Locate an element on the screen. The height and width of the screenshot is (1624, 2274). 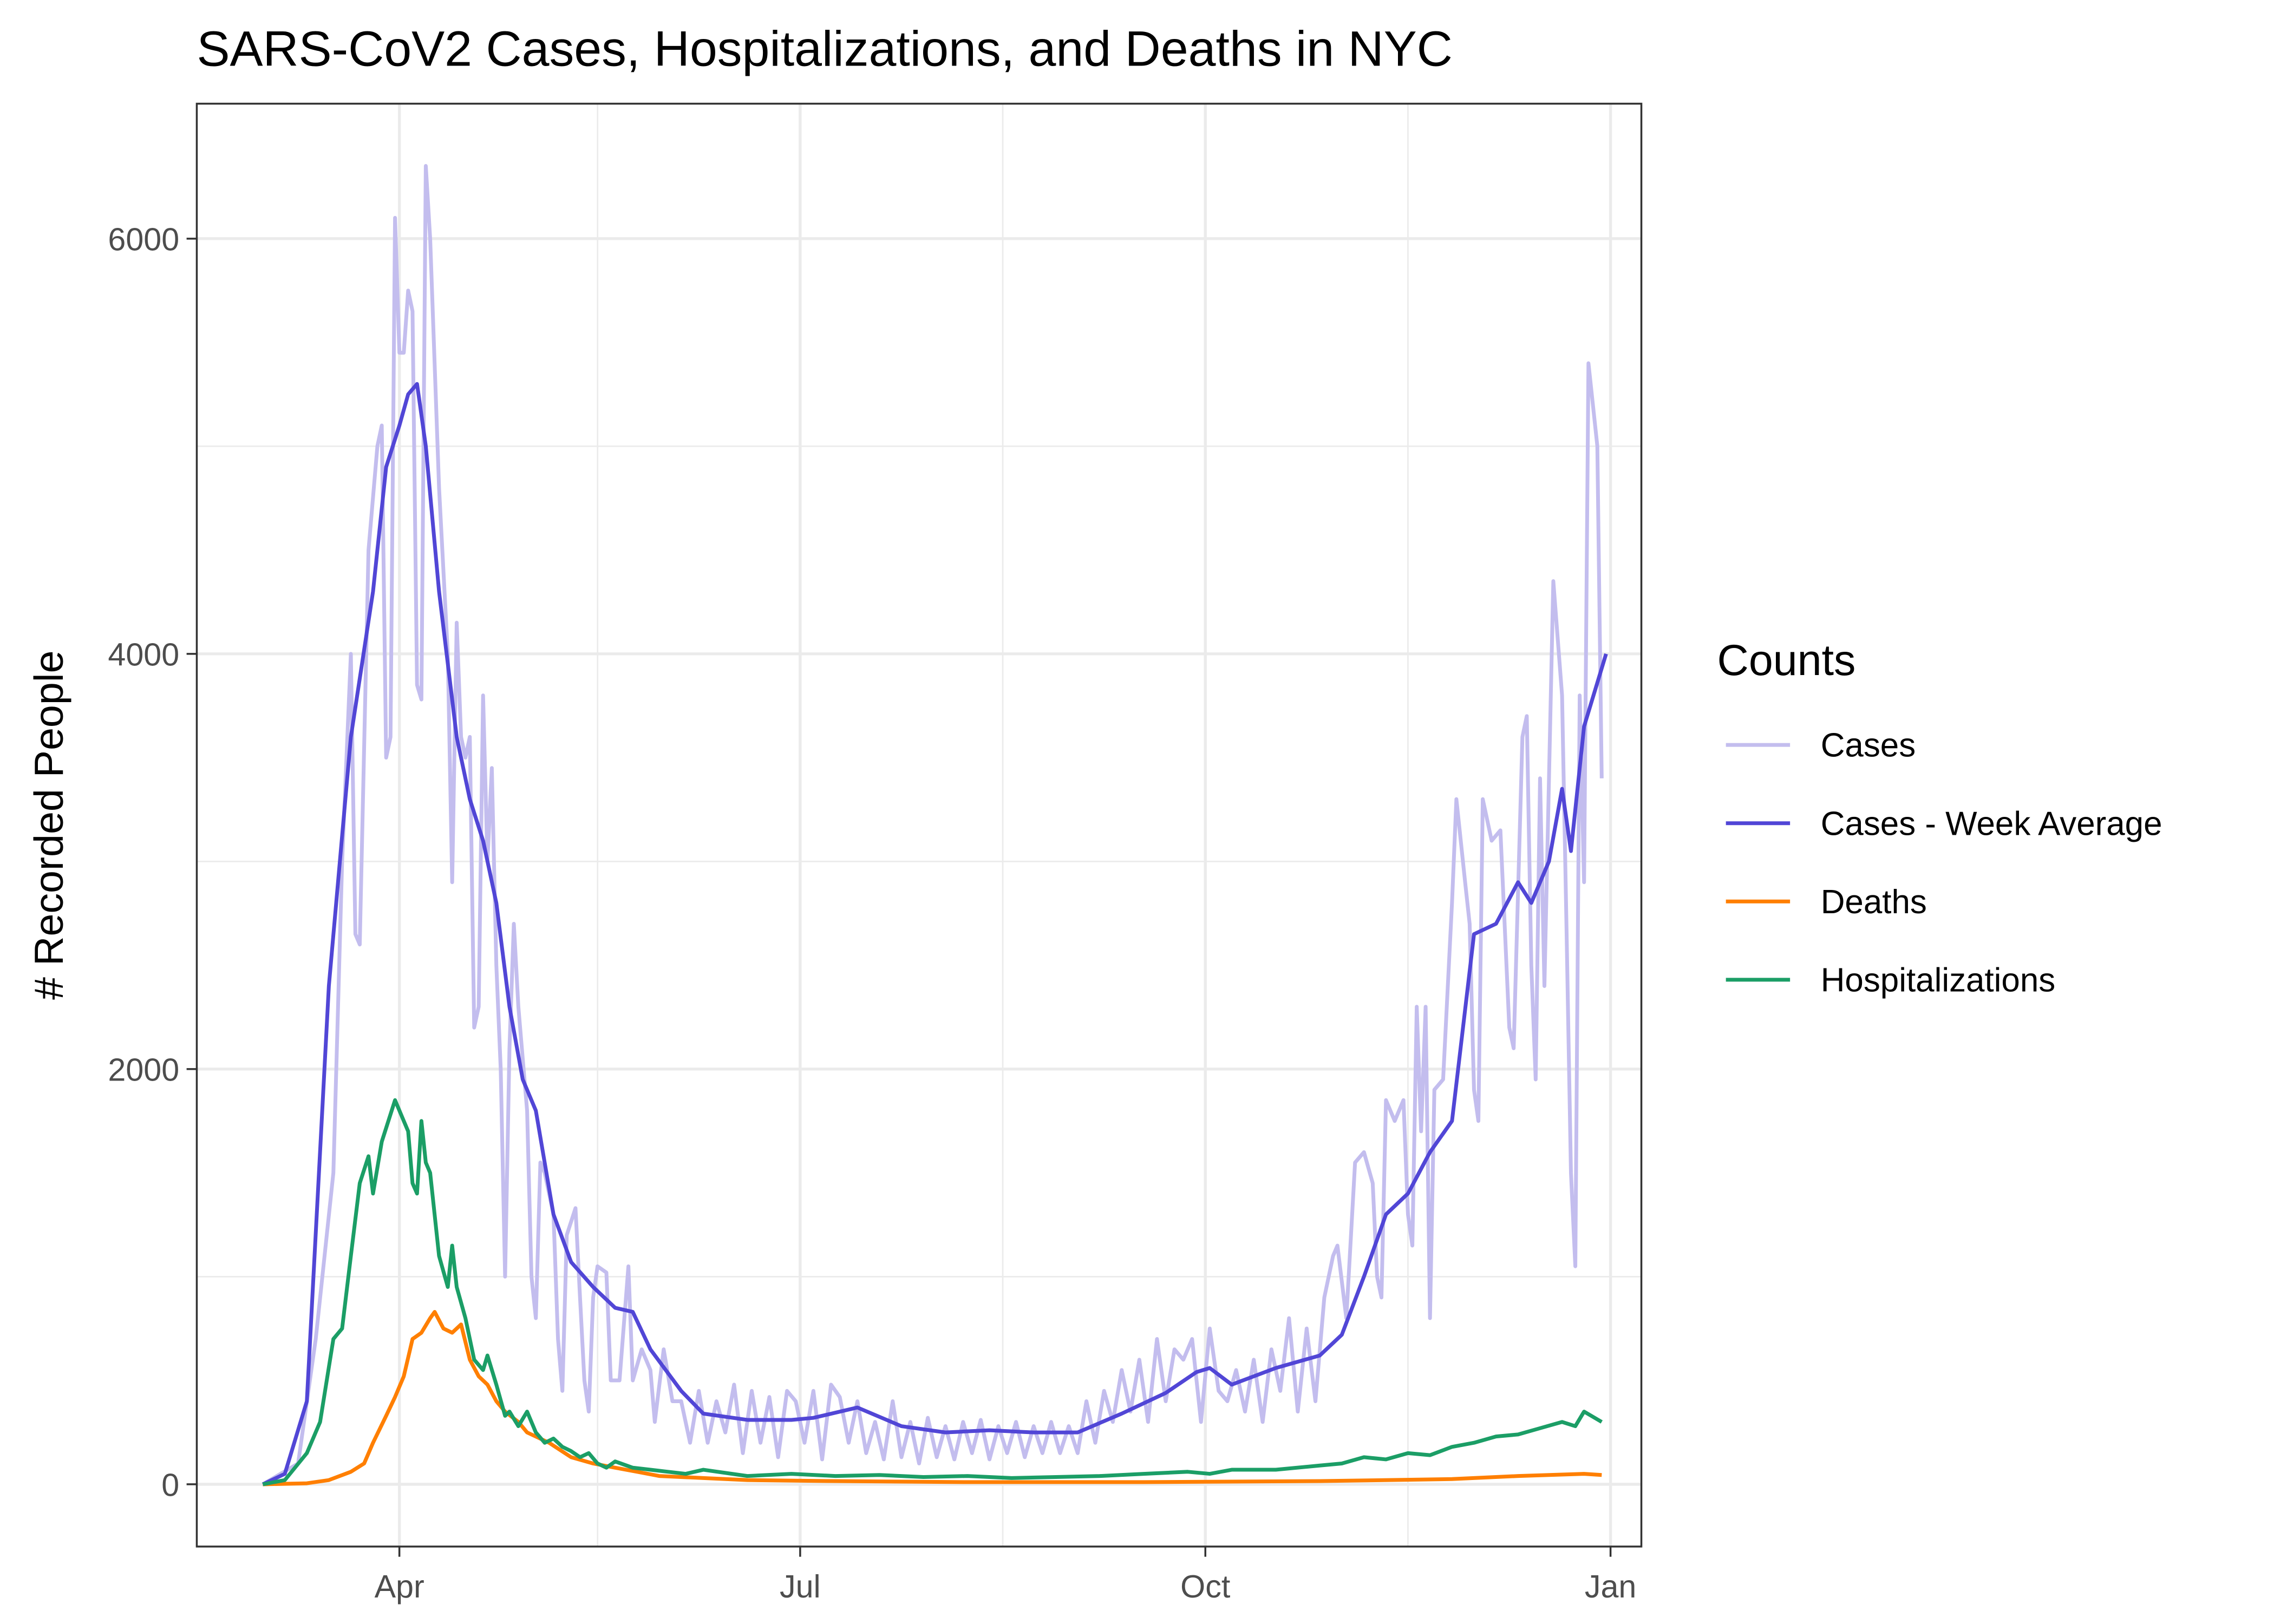
x-tick-label: Jan is located at coordinates (1611, 1587).